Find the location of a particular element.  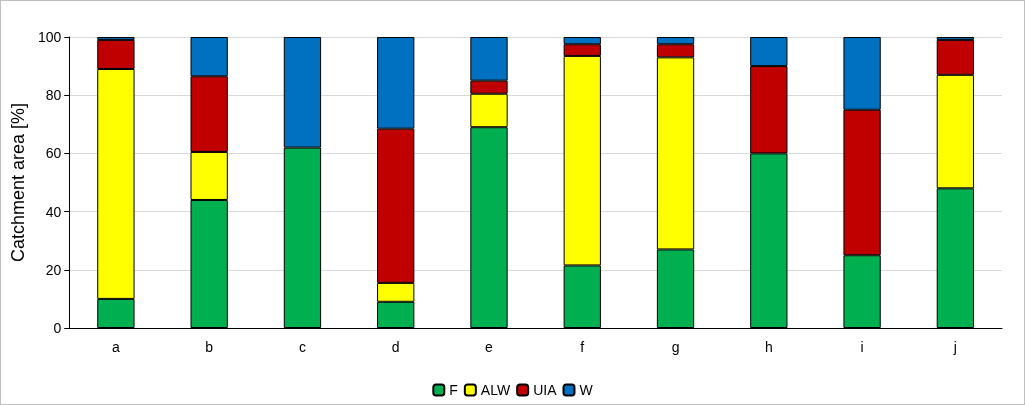

y-tick-label: 0 is located at coordinates (57, 328).